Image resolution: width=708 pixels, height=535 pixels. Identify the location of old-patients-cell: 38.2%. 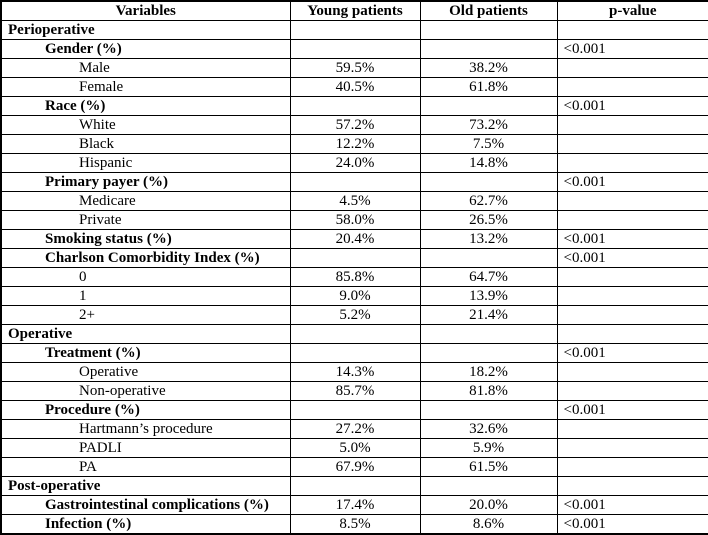
(488, 68).